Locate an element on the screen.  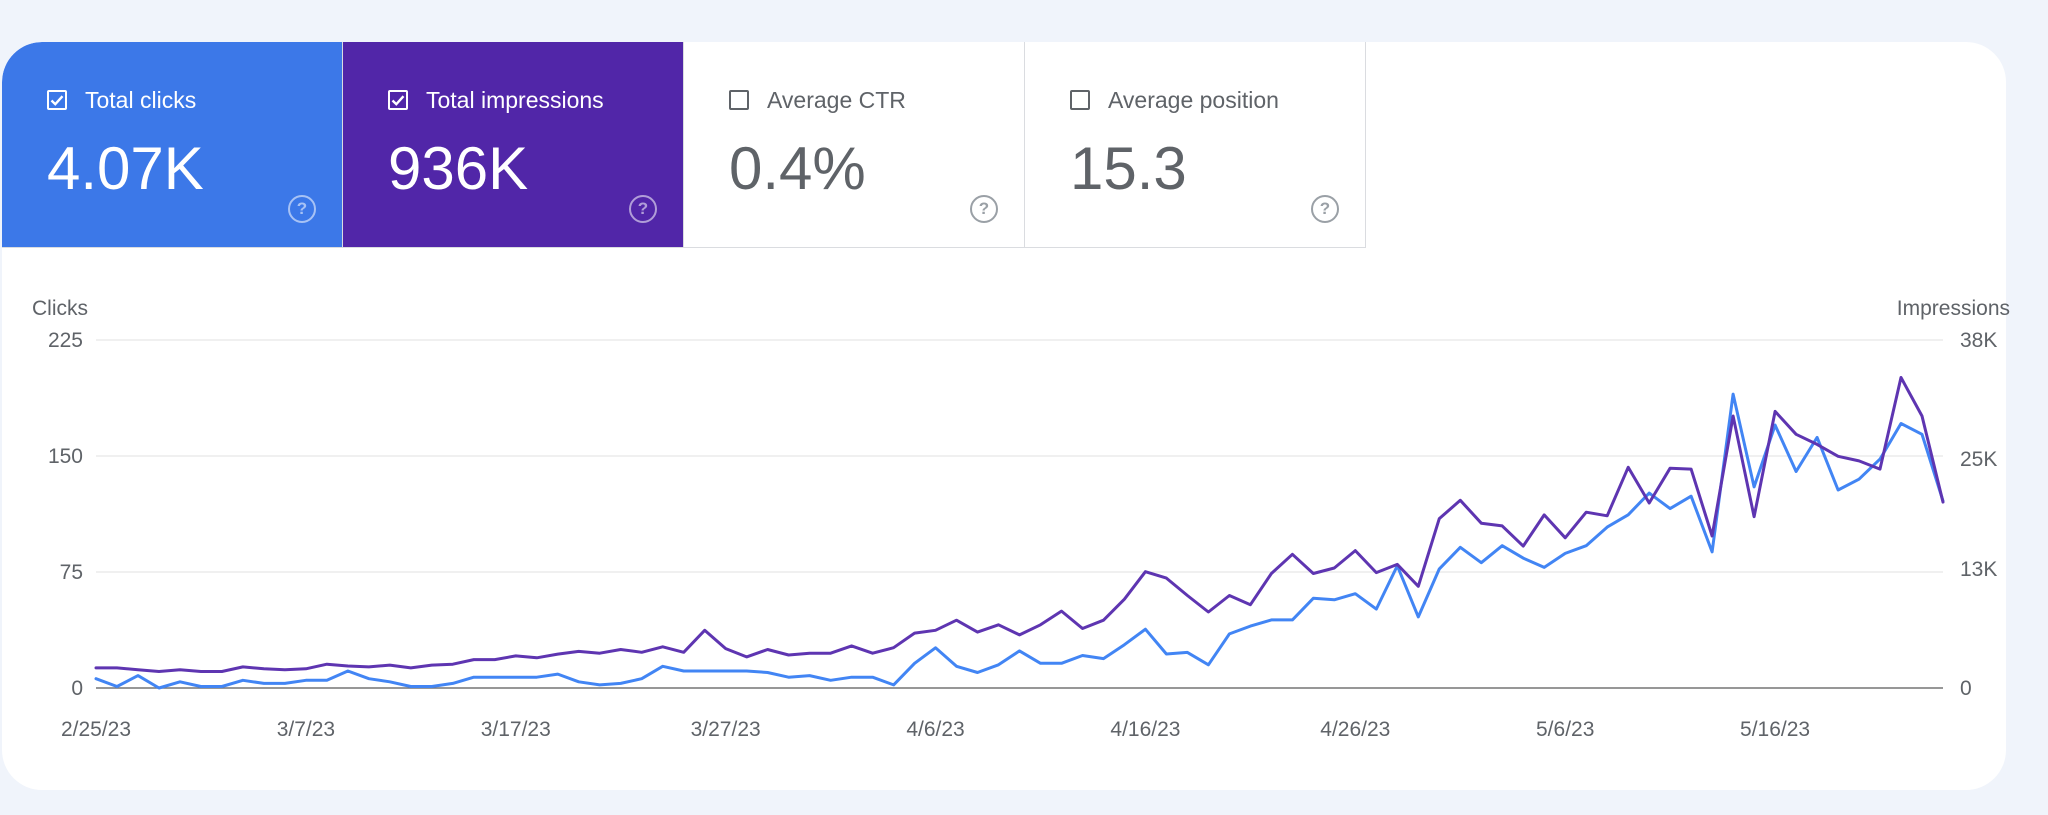
average-ctr-label: Average CTR is located at coordinates (836, 100).